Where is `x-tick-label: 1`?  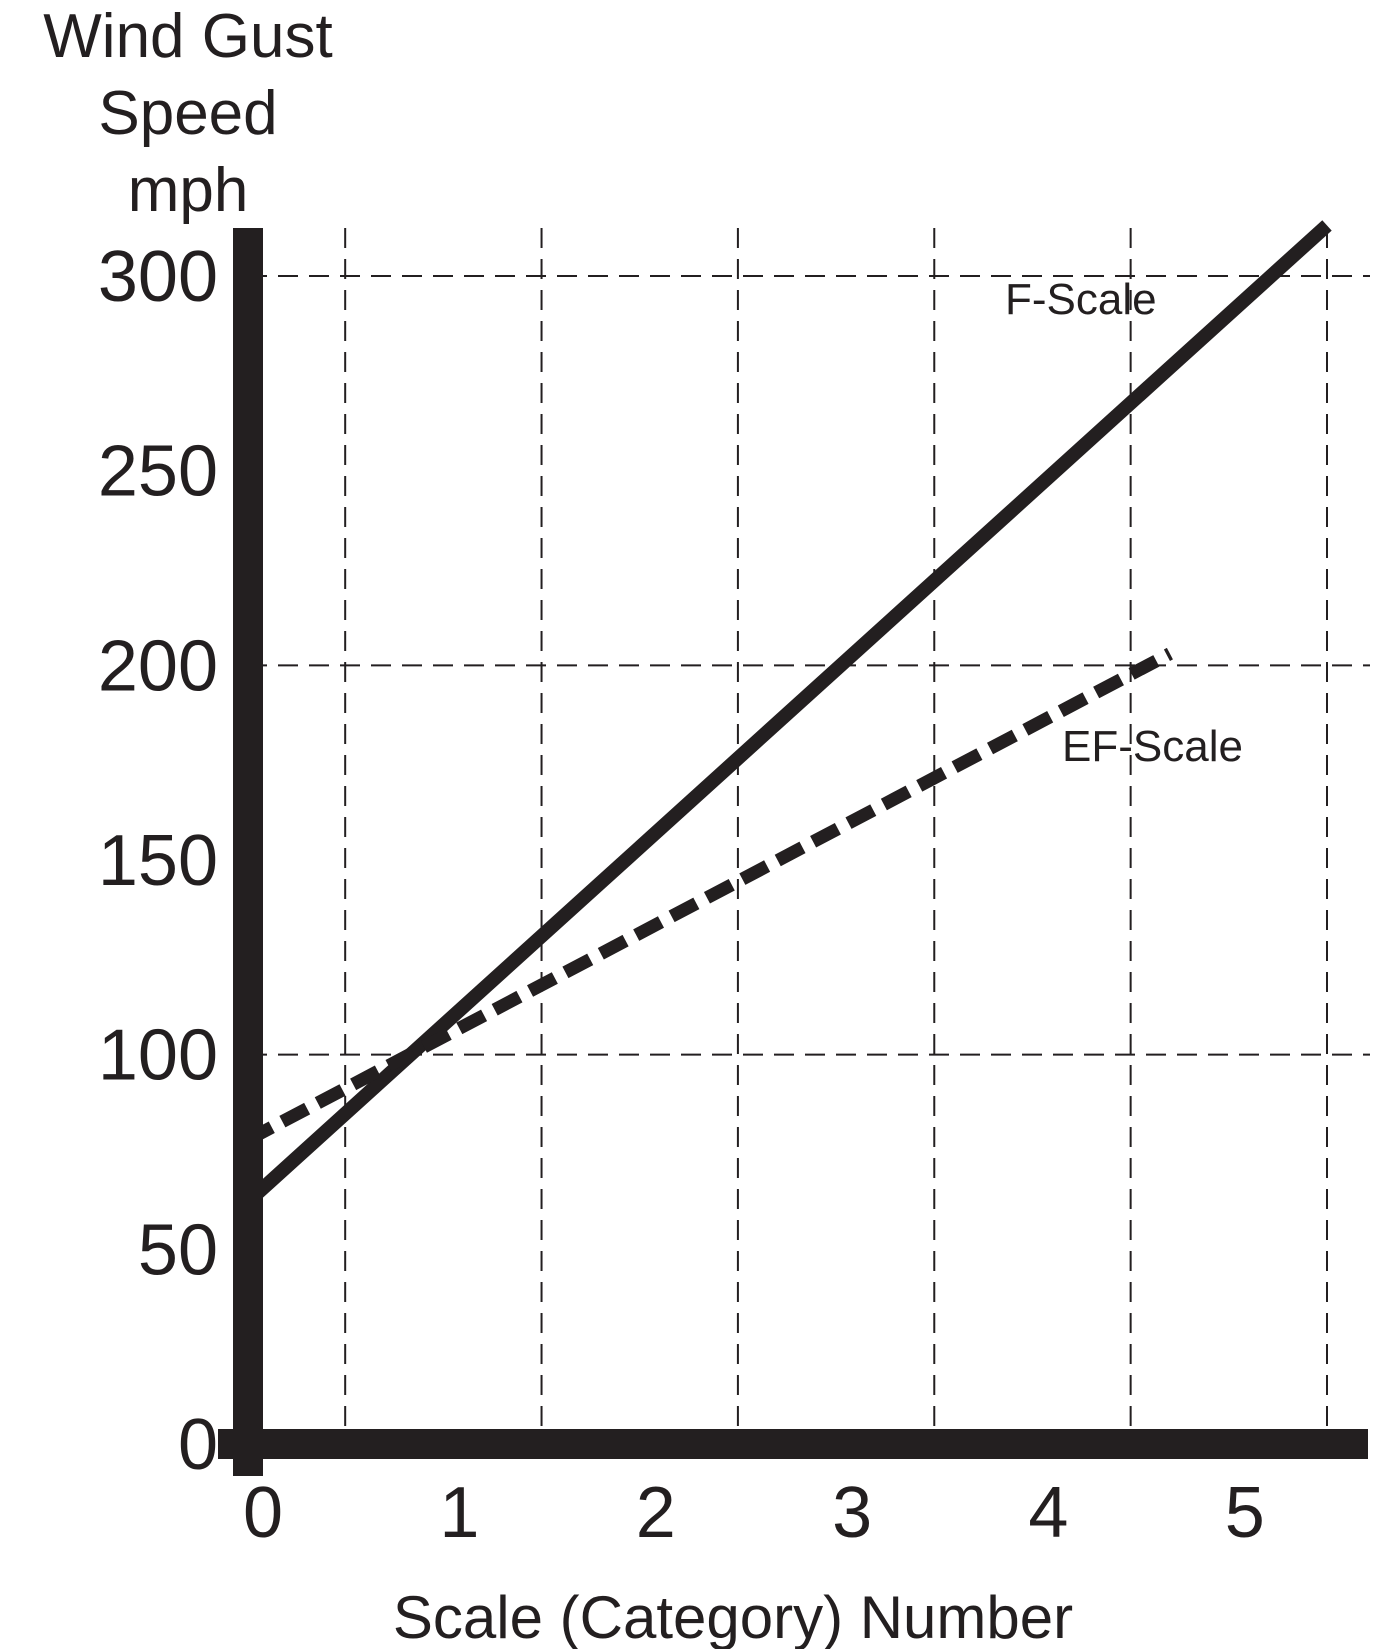
x-tick-label: 1 is located at coordinates (459, 1513).